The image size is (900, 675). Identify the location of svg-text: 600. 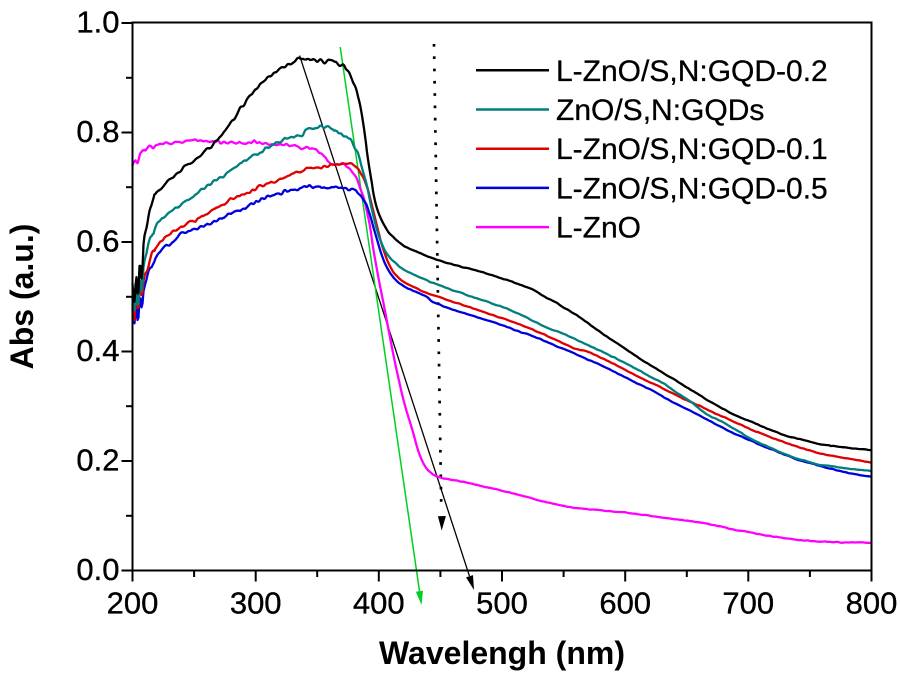
(625, 603).